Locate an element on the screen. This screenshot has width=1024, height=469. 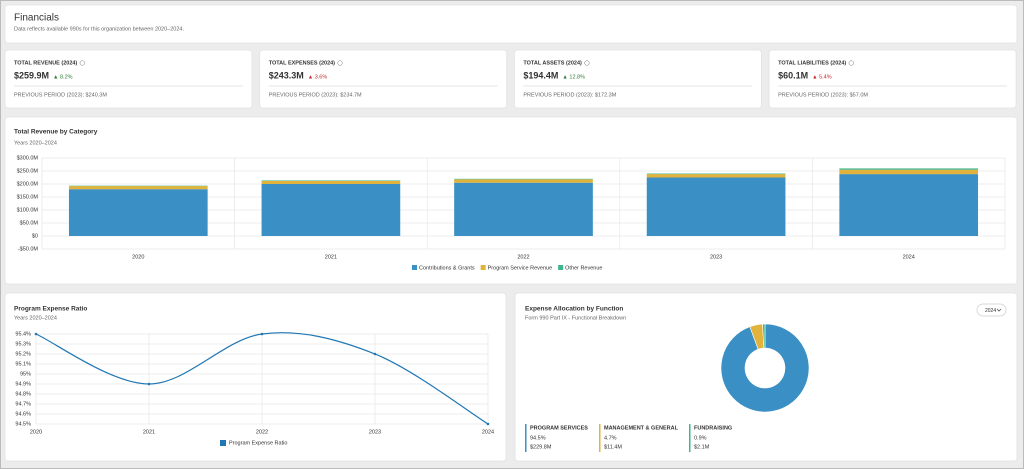
chart-title: Expense Allocation by Function is located at coordinates (574, 309).